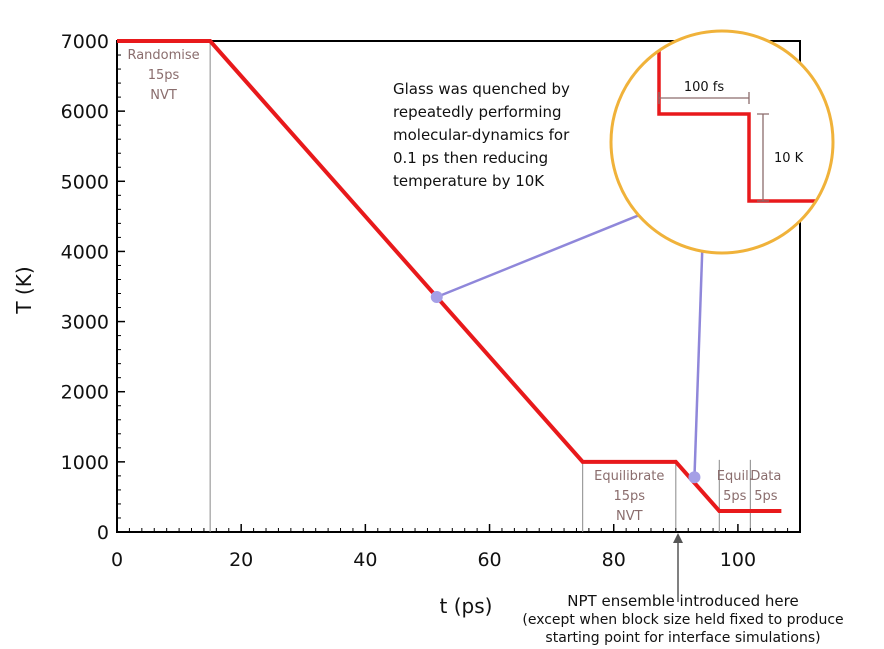 The height and width of the screenshot is (649, 884). What do you see at coordinates (85, 182) in the screenshot?
I see `y-tick-label-5: 5000` at bounding box center [85, 182].